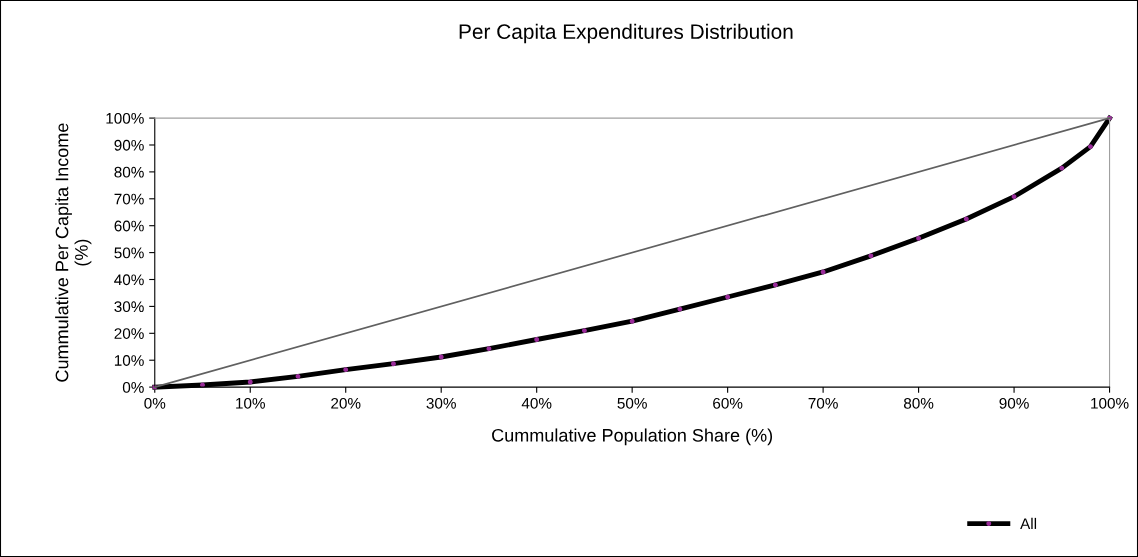  I want to click on y-tick-label: 80%, so click(129, 172).